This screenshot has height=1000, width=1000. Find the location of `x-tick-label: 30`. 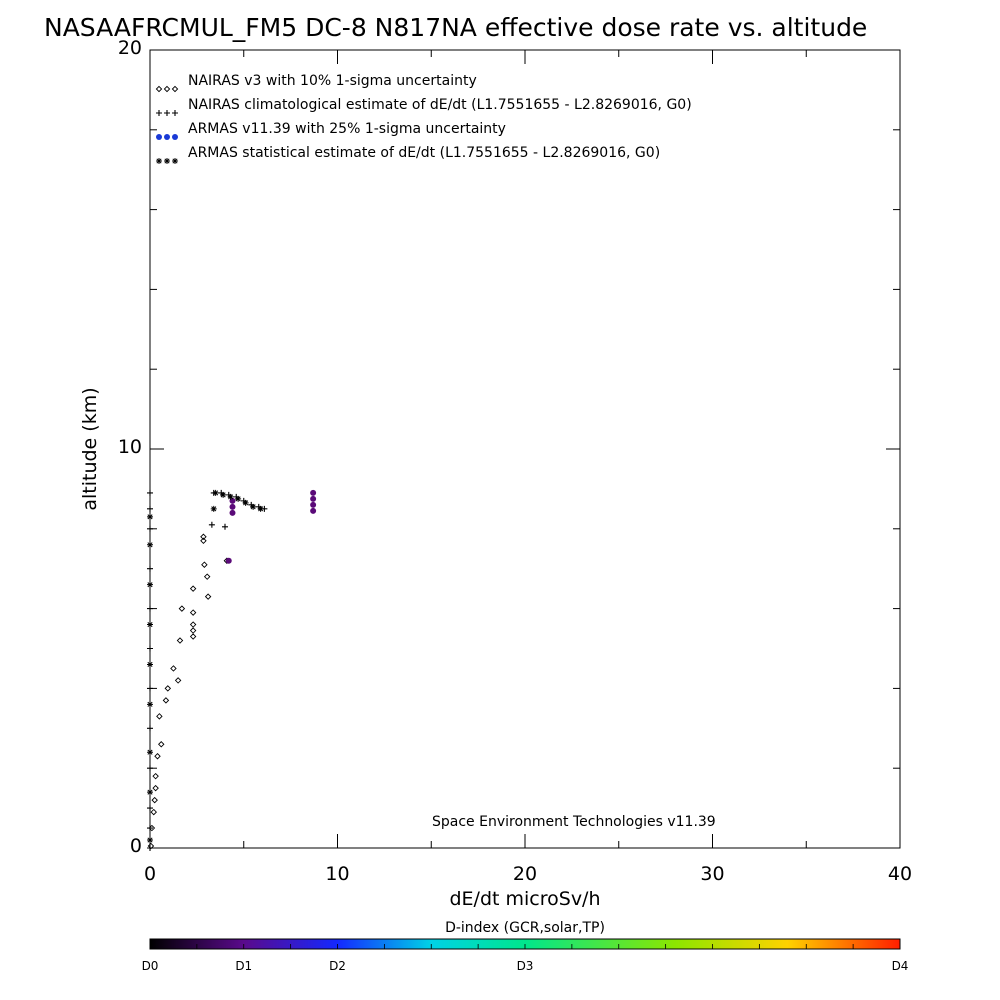

x-tick-label: 30 is located at coordinates (712, 874).